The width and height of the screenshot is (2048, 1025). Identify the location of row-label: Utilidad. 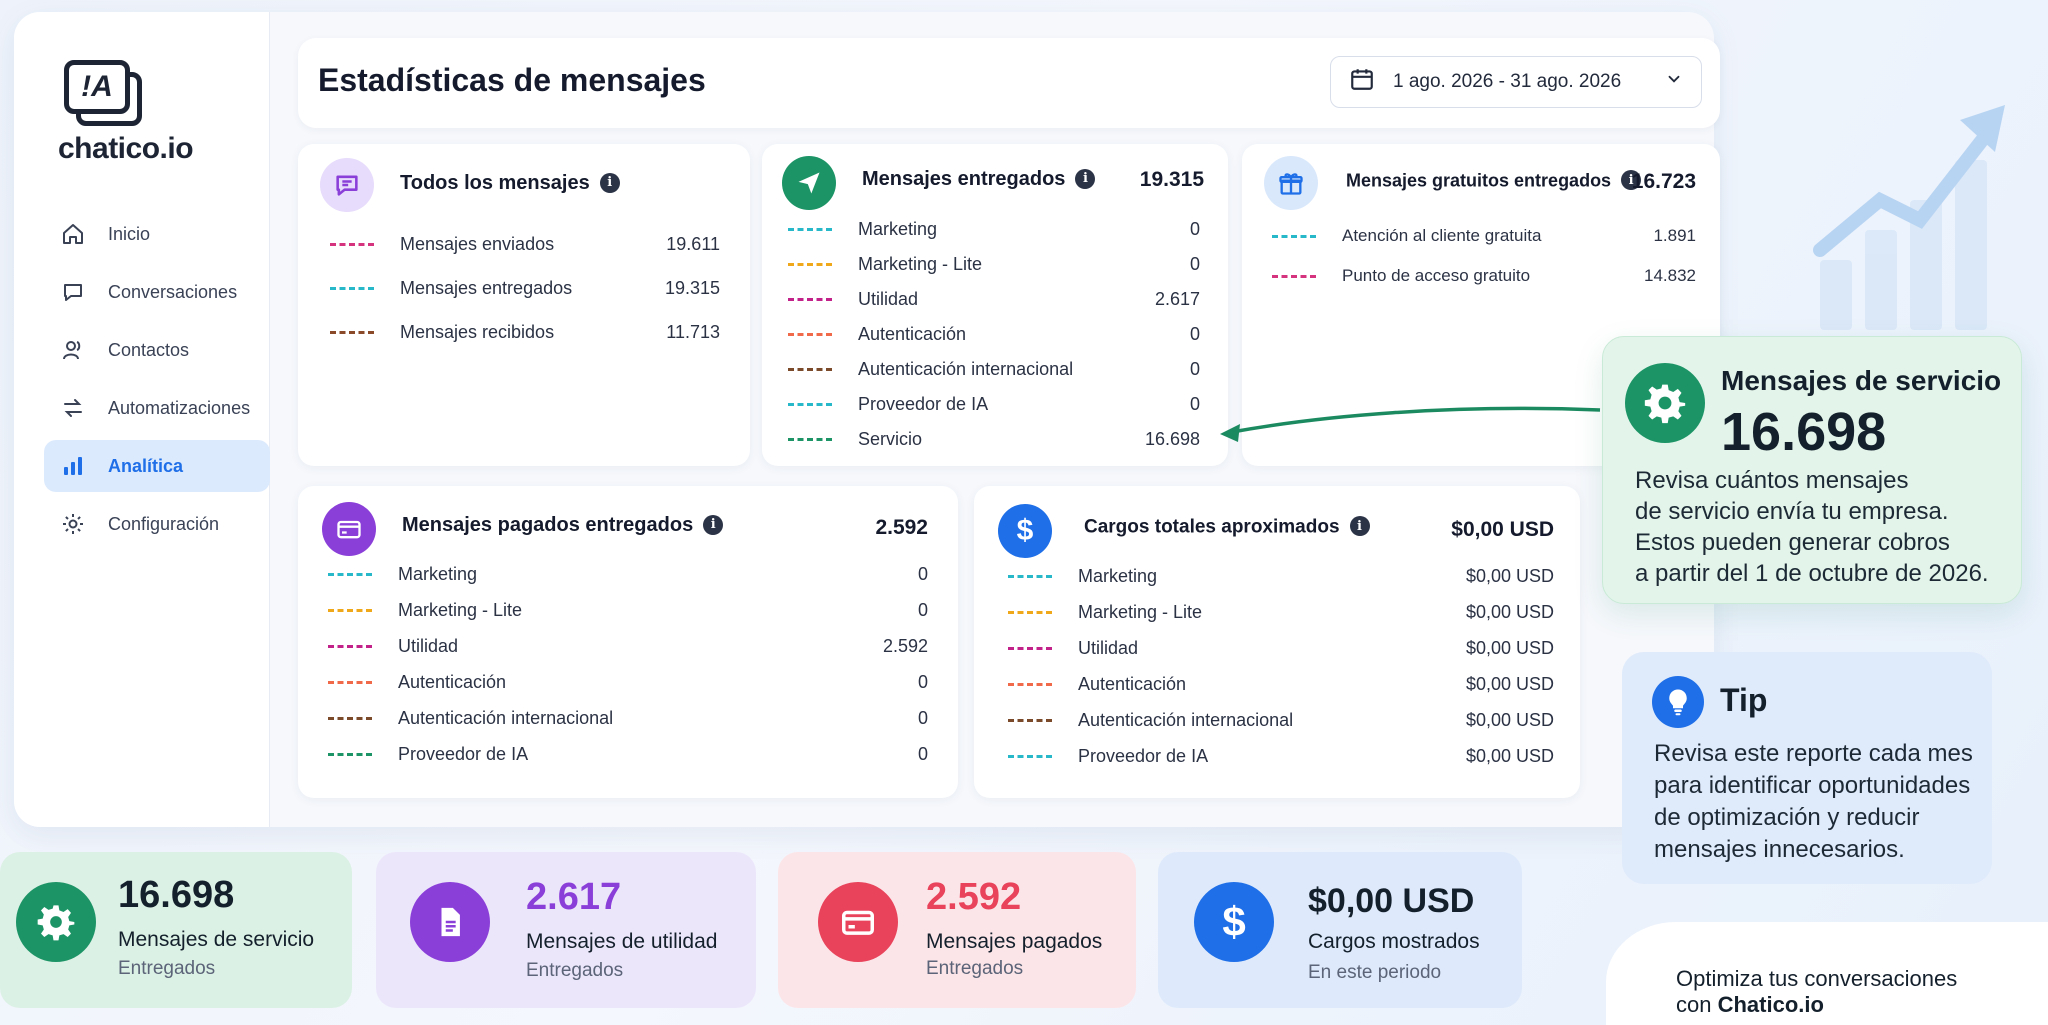
(888, 299).